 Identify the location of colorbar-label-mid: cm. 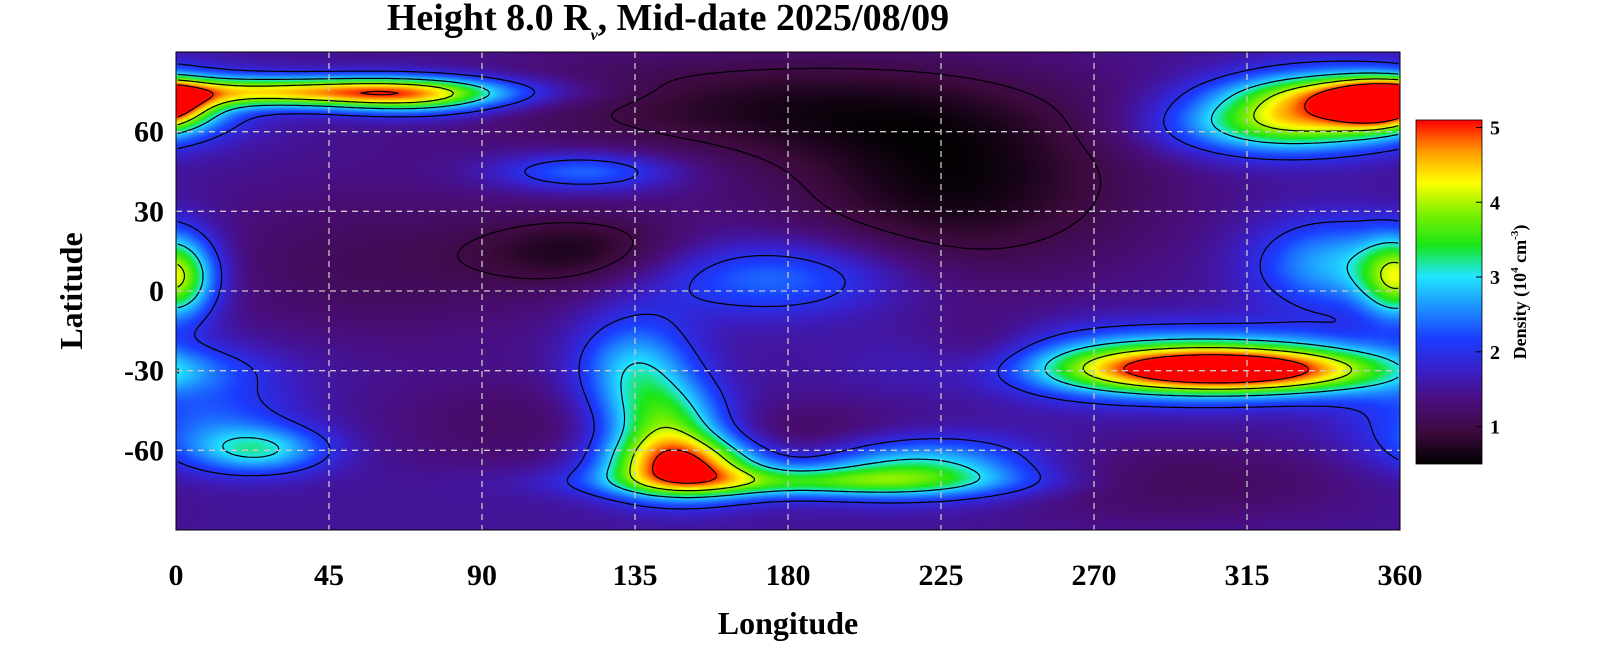
(1520, 253).